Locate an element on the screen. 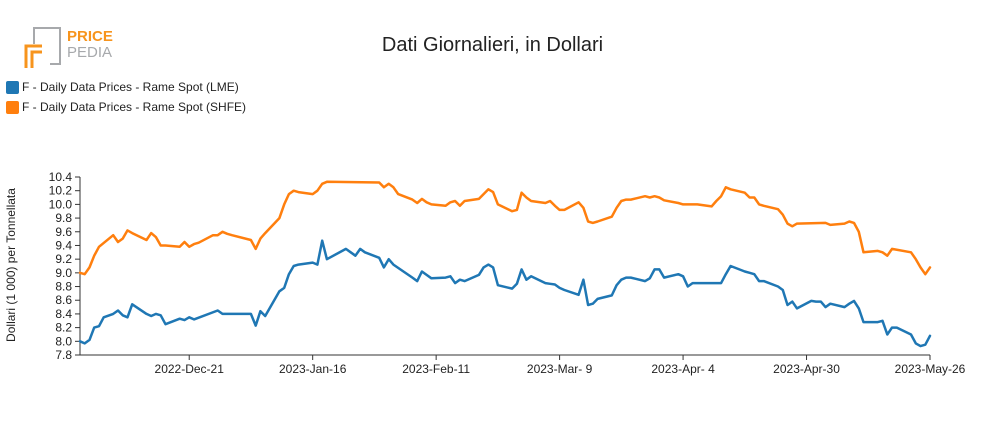  x-tick-label: 2023-Apr-30 is located at coordinates (806, 369).